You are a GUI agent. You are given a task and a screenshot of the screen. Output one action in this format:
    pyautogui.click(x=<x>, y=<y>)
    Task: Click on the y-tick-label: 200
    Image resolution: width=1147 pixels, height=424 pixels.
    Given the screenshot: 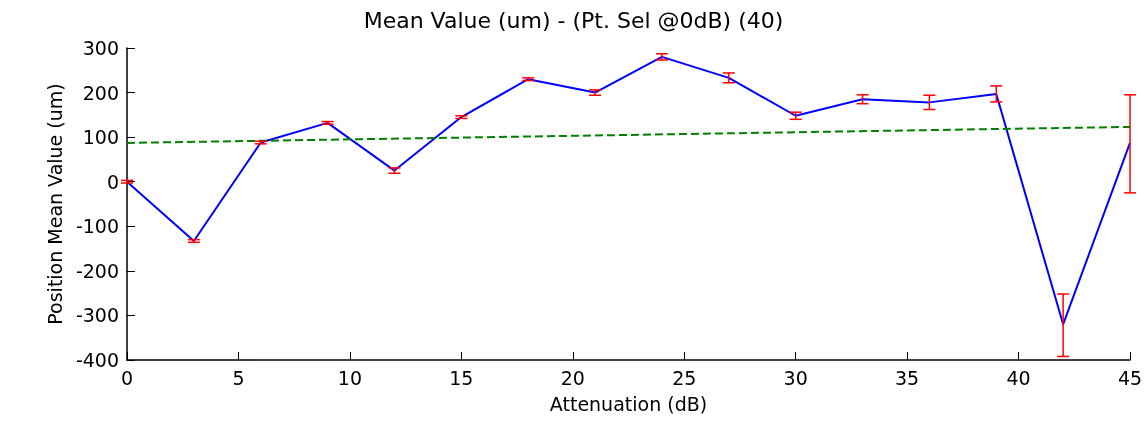 What is the action you would take?
    pyautogui.click(x=100, y=92)
    